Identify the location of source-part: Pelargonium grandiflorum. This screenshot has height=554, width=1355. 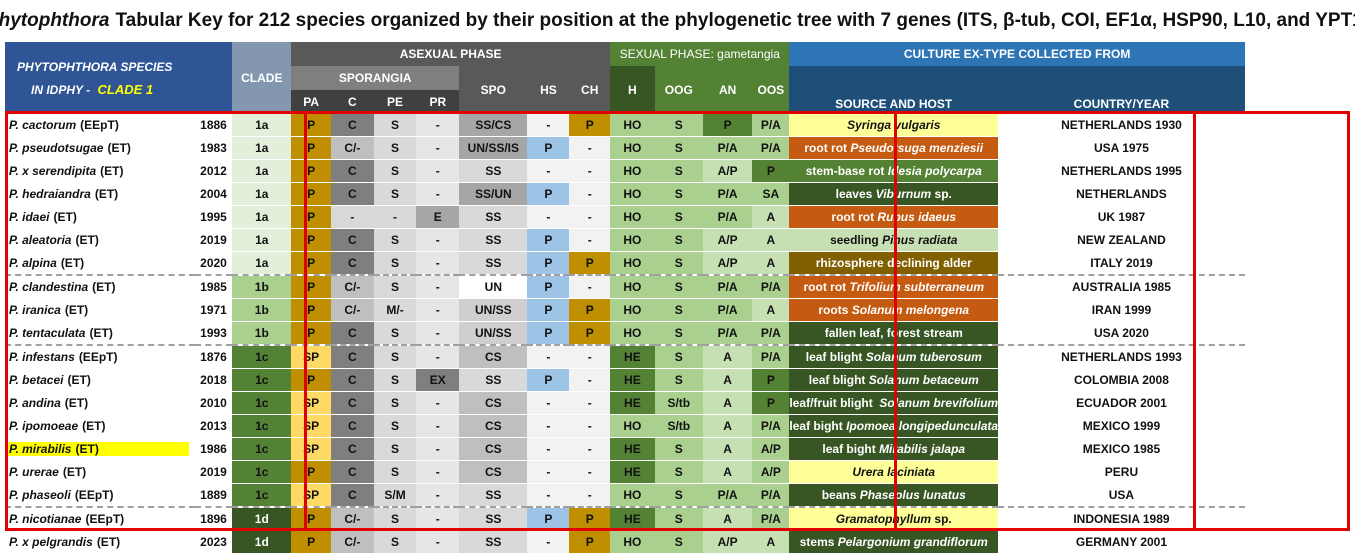
(912, 542).